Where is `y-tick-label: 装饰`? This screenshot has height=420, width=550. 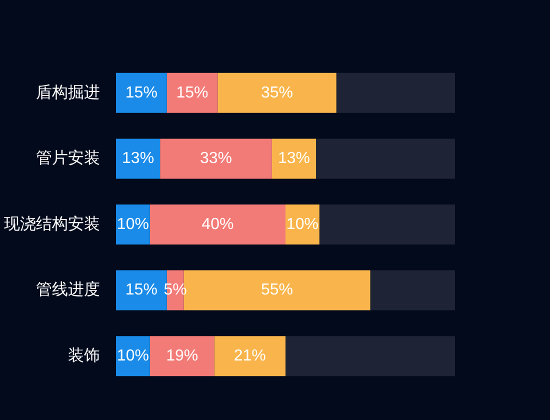
y-tick-label: 装饰 is located at coordinates (84, 355).